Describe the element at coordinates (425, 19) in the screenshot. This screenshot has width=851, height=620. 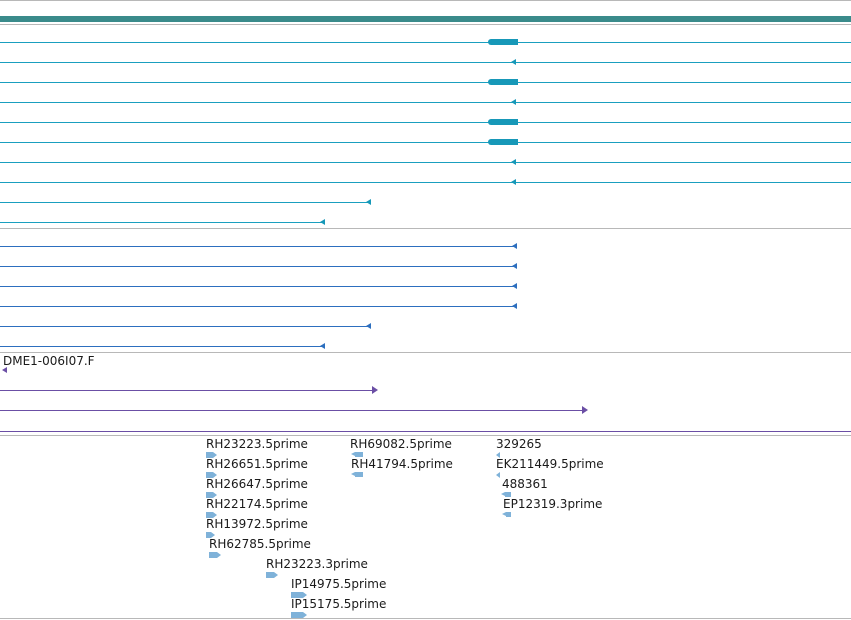
I see `gene-span-bar` at that location.